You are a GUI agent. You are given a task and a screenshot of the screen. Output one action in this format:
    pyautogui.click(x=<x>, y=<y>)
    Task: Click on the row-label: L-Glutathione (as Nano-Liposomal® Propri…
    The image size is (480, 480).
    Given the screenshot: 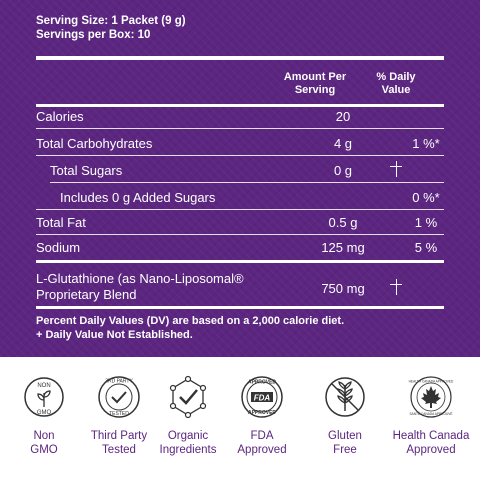 What is the action you would take?
    pyautogui.click(x=140, y=286)
    